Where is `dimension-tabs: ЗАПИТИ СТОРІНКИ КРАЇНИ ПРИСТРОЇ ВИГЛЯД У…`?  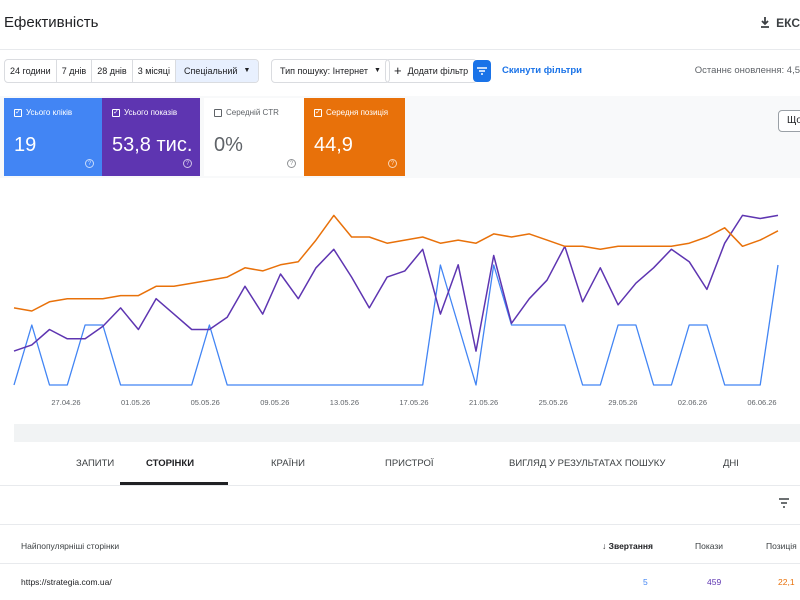
dimension-tabs: ЗАПИТИ СТОРІНКИ КРАЇНИ ПРИСТРОЇ ВИГЛЯД У… is located at coordinates (400, 464).